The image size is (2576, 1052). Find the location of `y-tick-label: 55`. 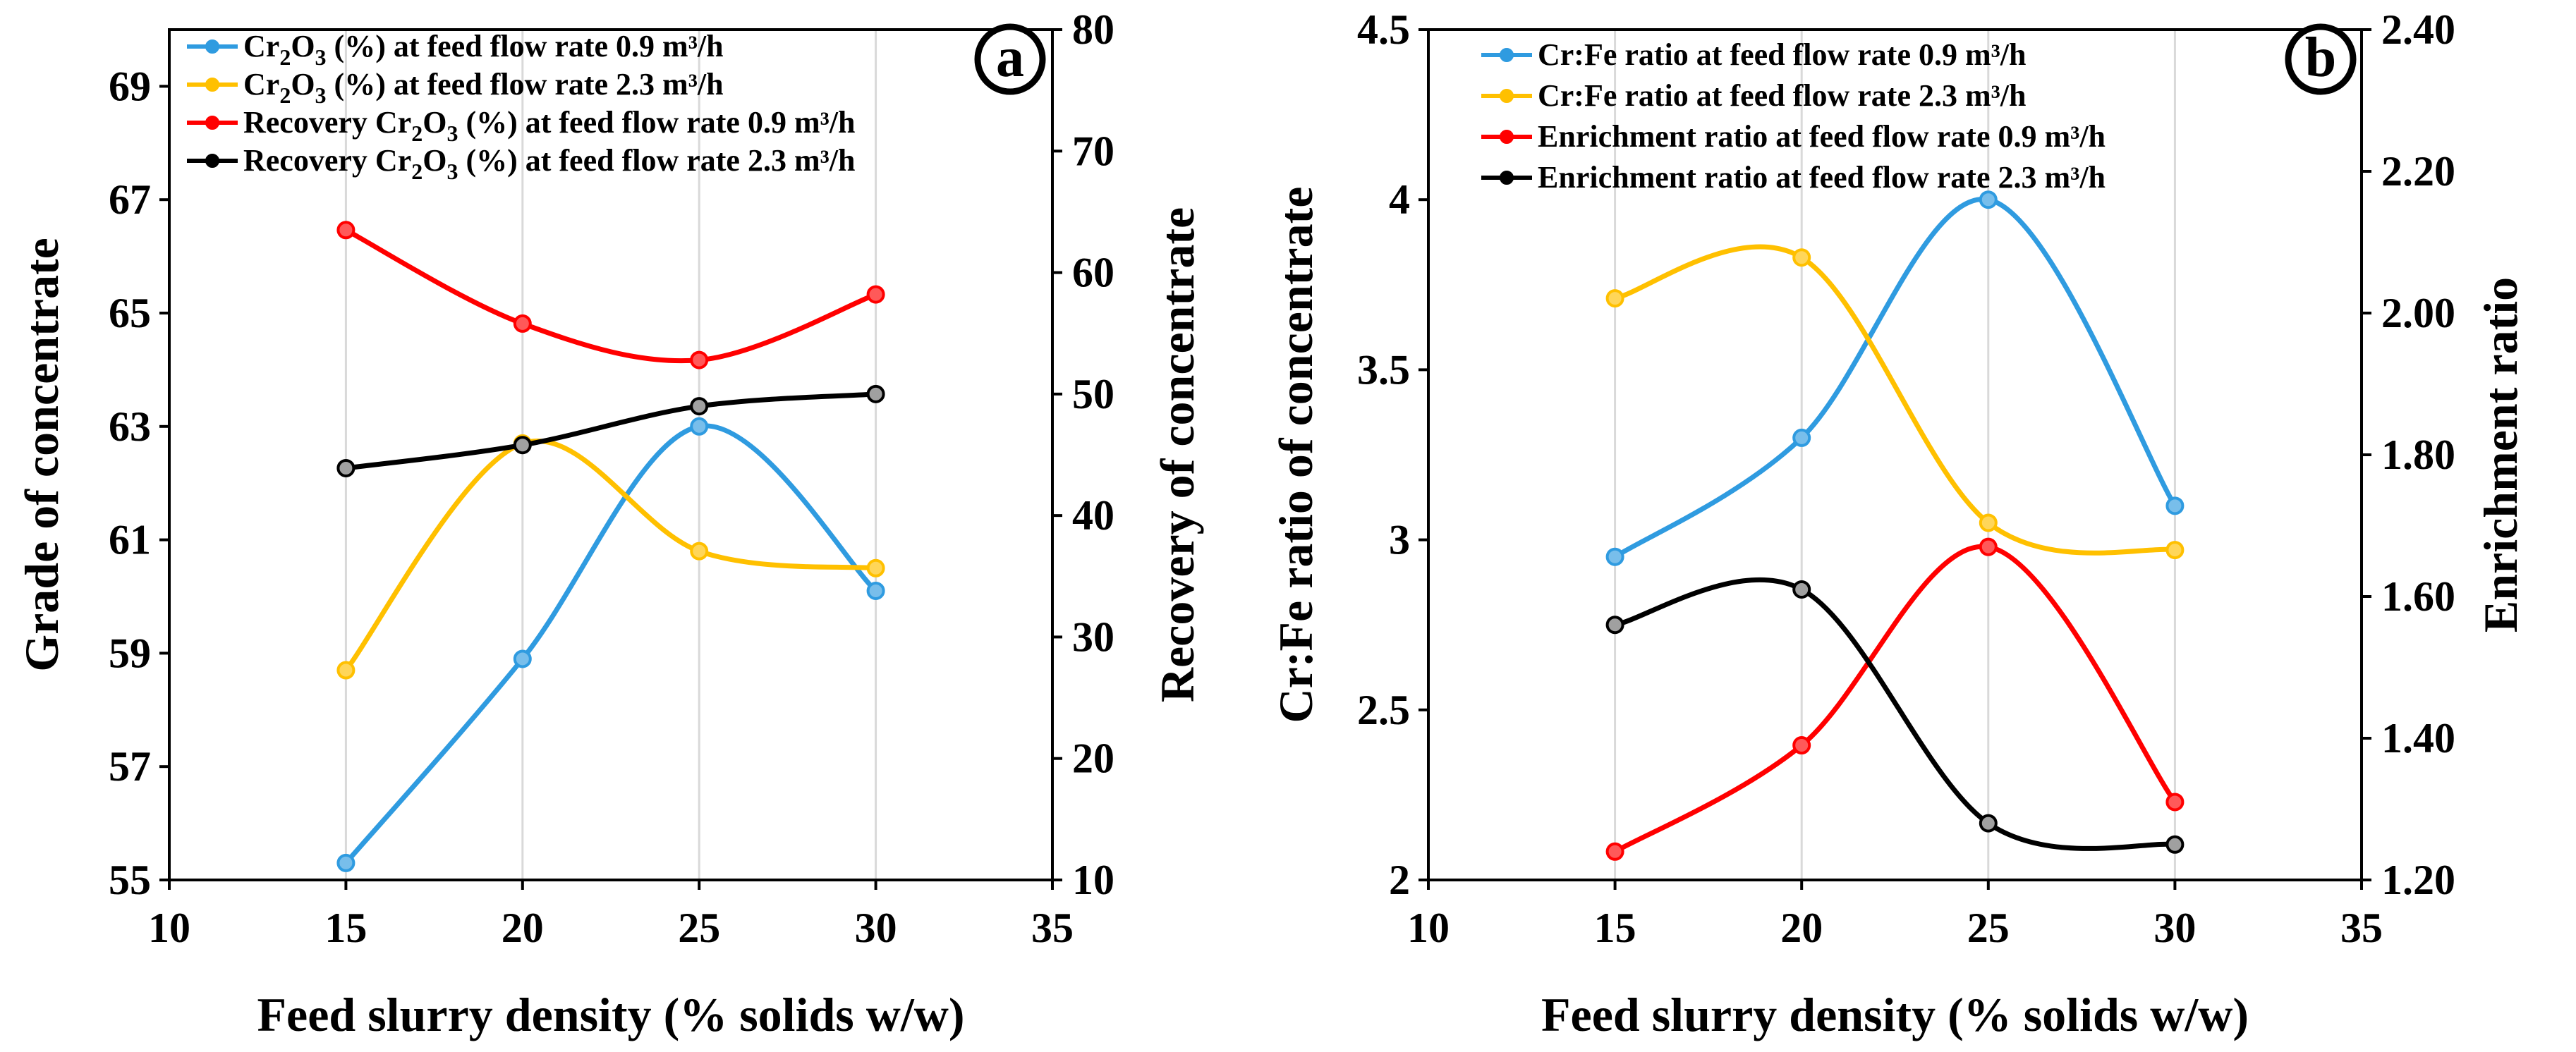

y-tick-label: 55 is located at coordinates (130, 880).